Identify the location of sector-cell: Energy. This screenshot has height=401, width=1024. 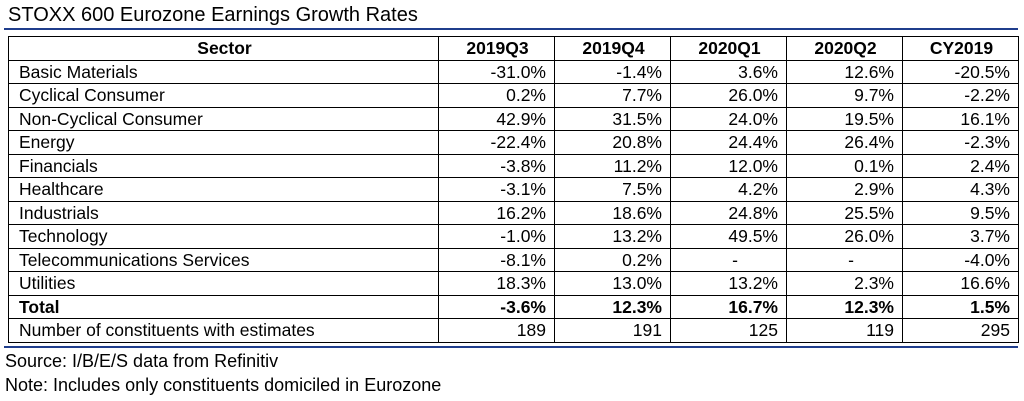
(223, 142).